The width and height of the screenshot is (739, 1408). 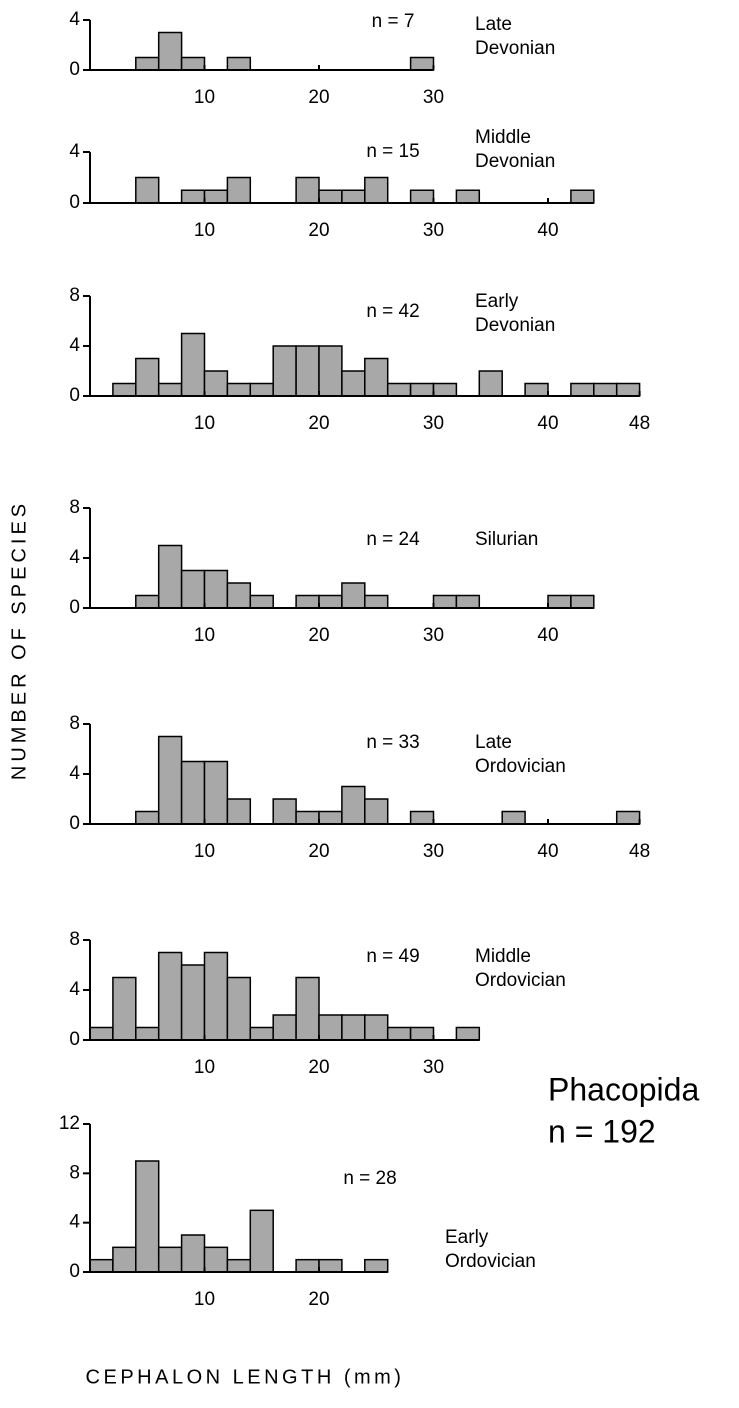 What do you see at coordinates (369, 1178) in the screenshot?
I see `sample-size: n = 28` at bounding box center [369, 1178].